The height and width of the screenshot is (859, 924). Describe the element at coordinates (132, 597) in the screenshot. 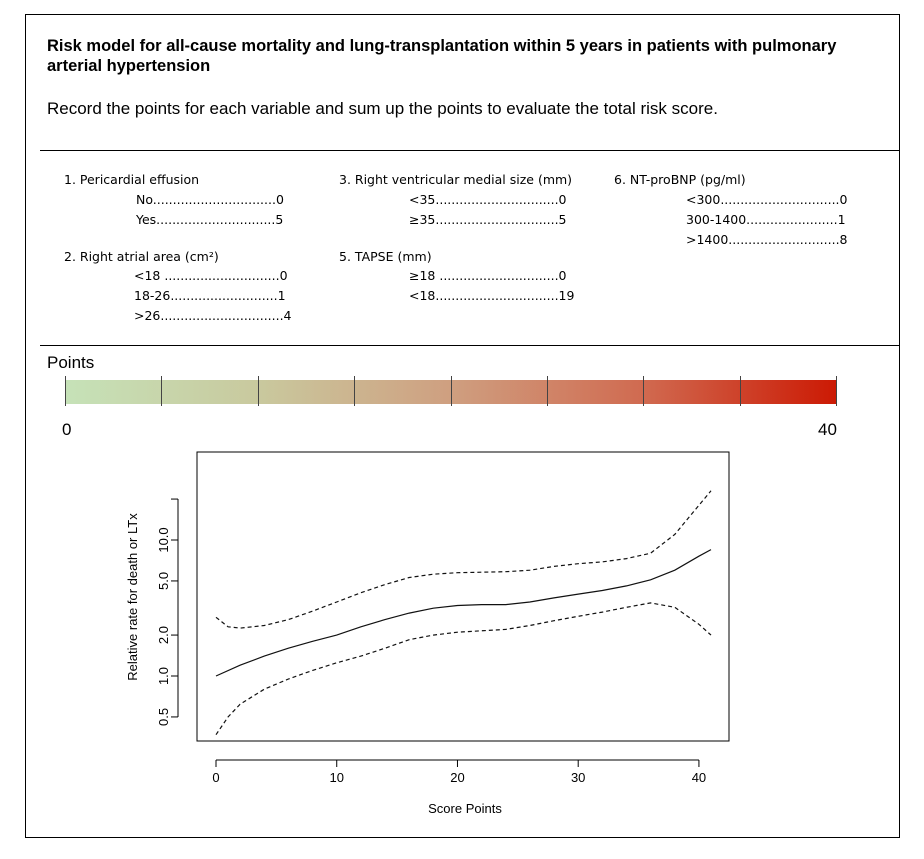

I see `y-axis-label: Relative rate for death or LTx` at that location.